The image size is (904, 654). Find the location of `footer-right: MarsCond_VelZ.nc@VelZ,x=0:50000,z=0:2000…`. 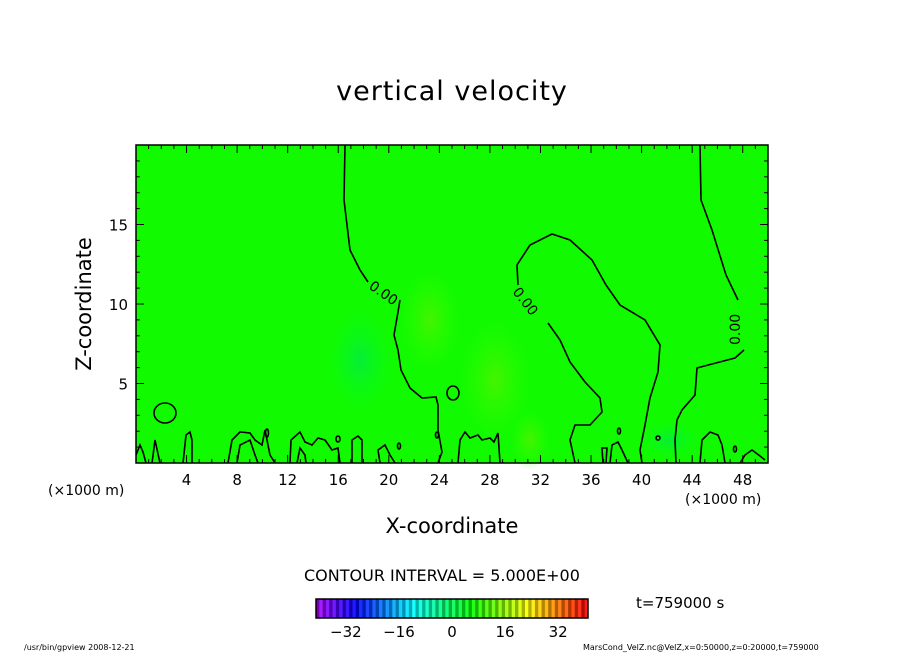

footer-right: MarsCond_VelZ.nc@VelZ,x=0:50000,z=0:2000… is located at coordinates (701, 647).